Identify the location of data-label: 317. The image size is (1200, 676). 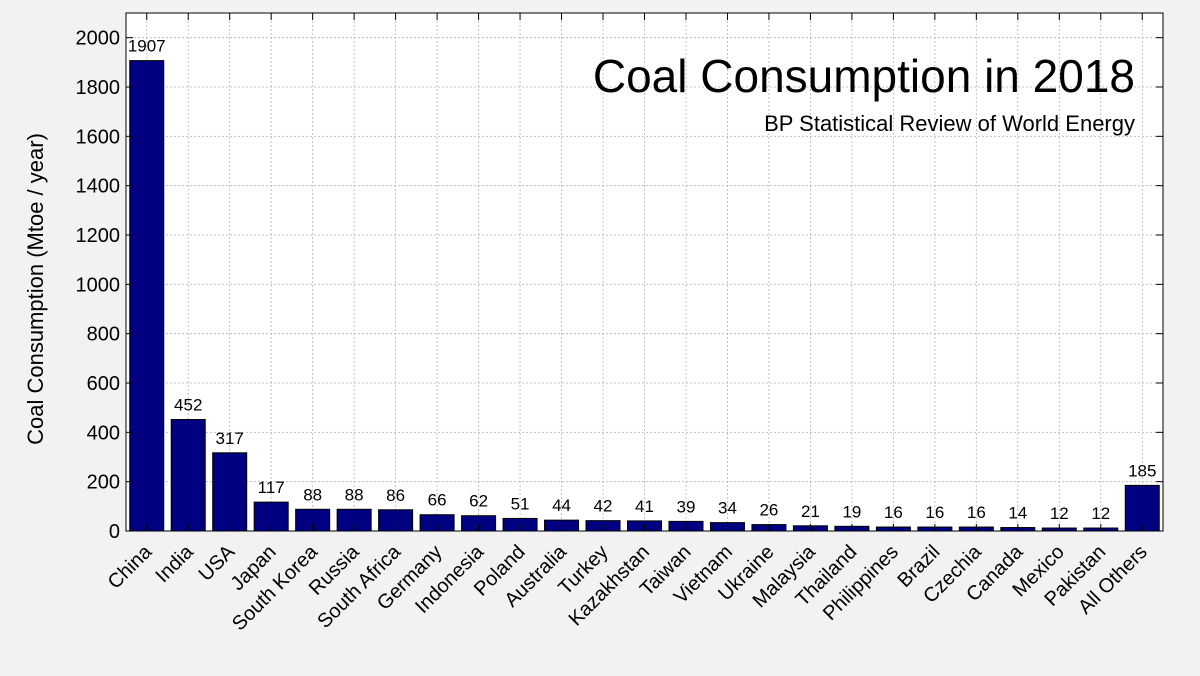
(230, 438).